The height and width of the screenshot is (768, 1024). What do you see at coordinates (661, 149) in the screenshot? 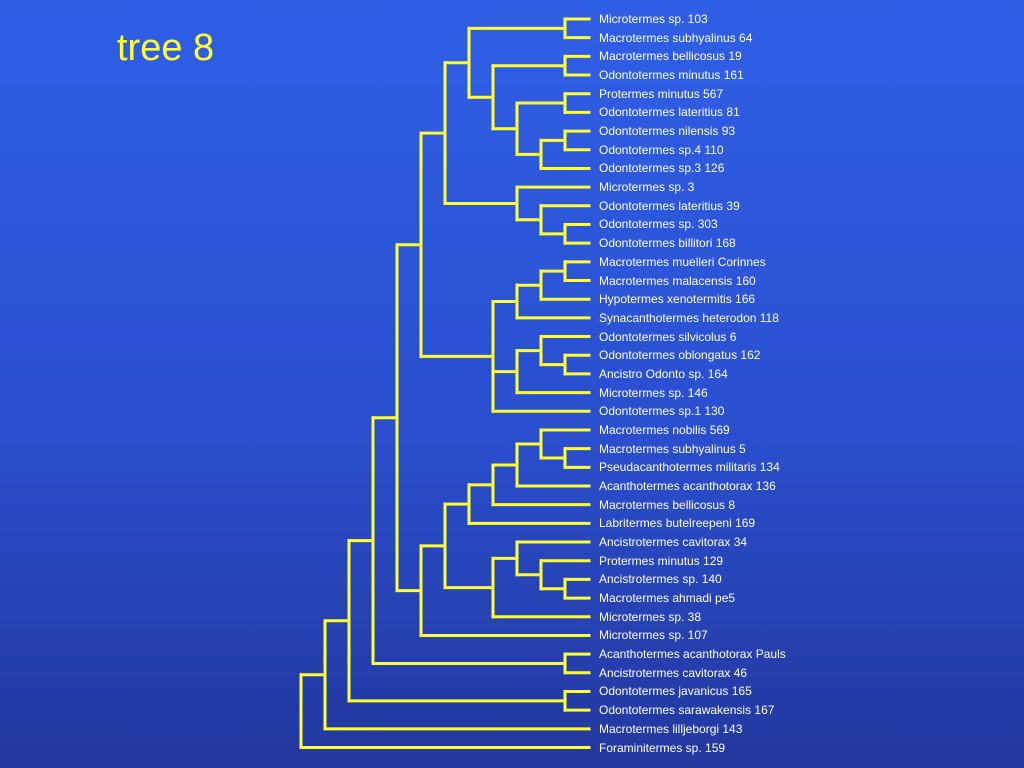
I see `taxon-label: Odontotermes sp.4 110` at bounding box center [661, 149].